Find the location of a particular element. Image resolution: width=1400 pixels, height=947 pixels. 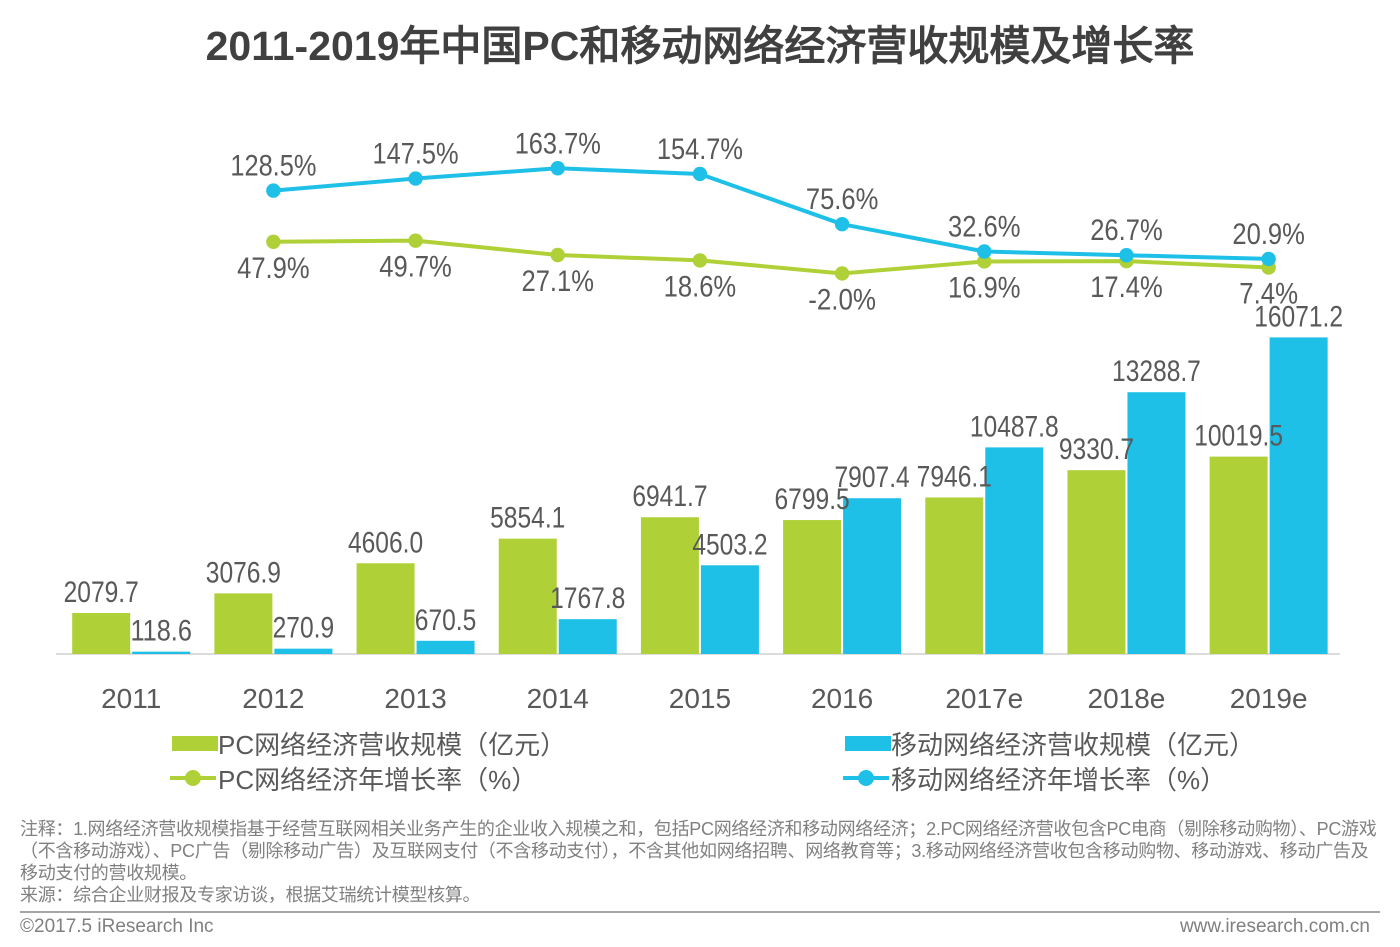

legend-item-pc-growth: PC网络经济年增长率（%） is located at coordinates (353, 779).